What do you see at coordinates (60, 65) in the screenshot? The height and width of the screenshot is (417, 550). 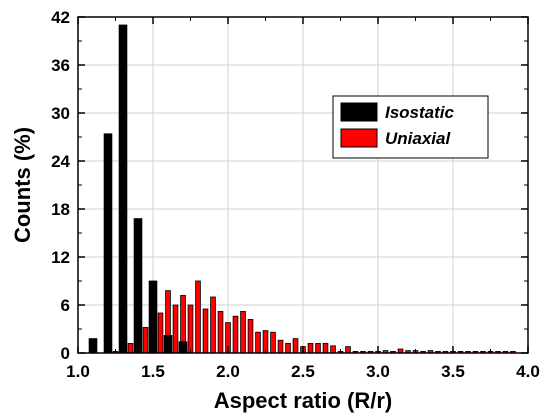 I see `y-tick-label: 36` at bounding box center [60, 65].